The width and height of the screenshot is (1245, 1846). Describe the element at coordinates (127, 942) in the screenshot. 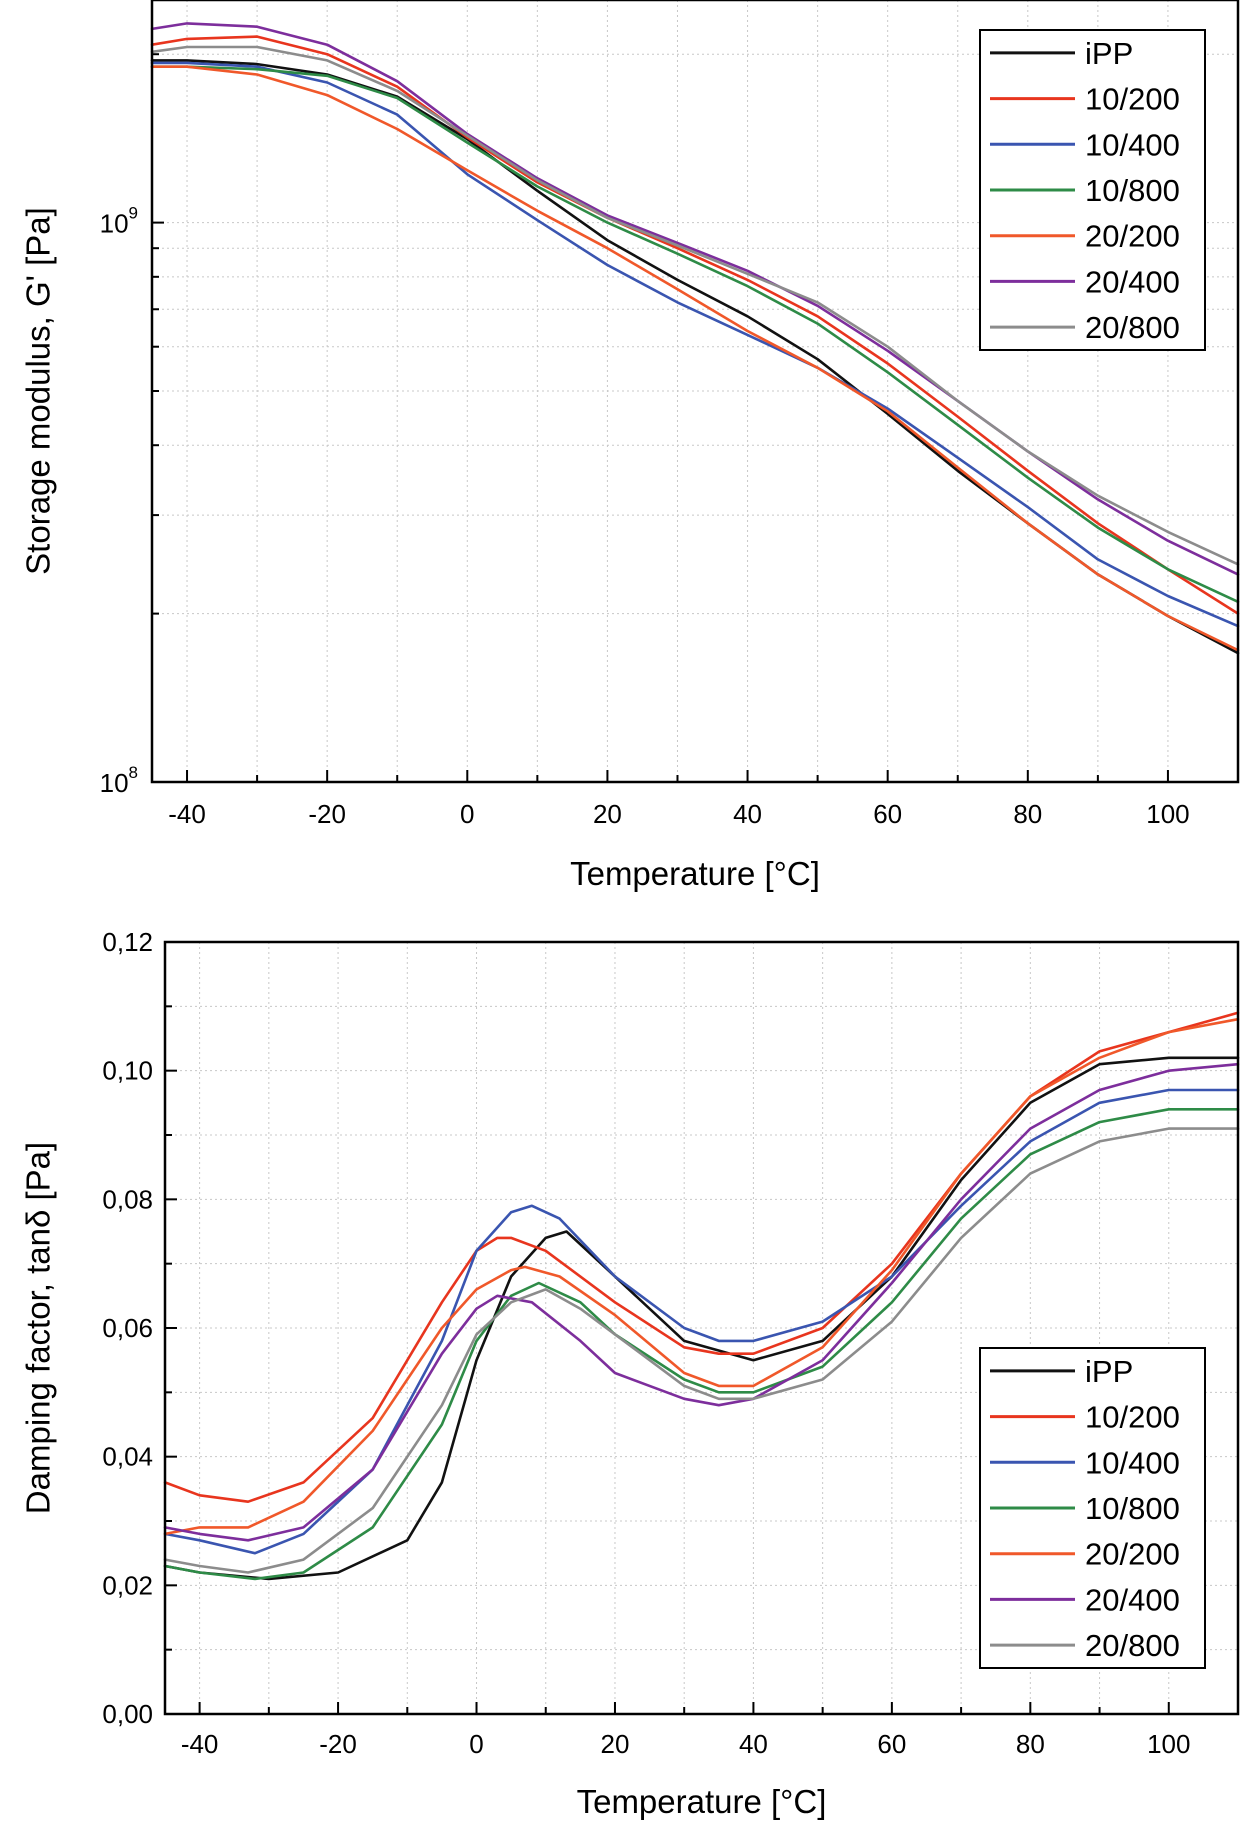

I see `y-tick-label: 0,12` at that location.